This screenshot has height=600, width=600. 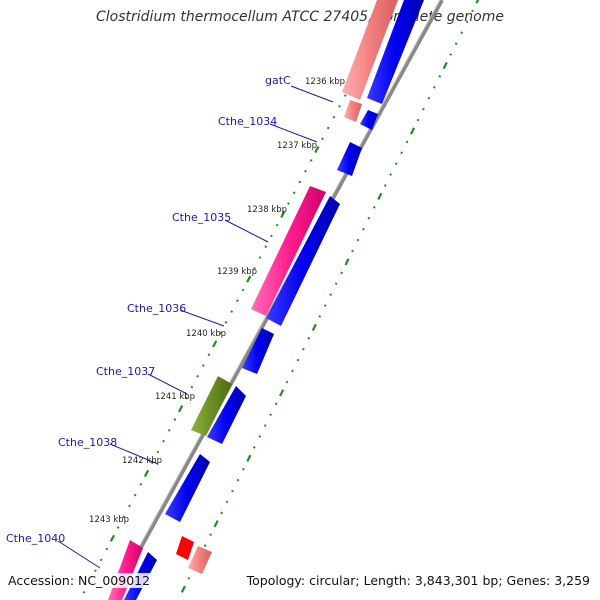 What do you see at coordinates (267, 210) in the screenshot?
I see `kbp-label-1238: 1238 kbp` at bounding box center [267, 210].